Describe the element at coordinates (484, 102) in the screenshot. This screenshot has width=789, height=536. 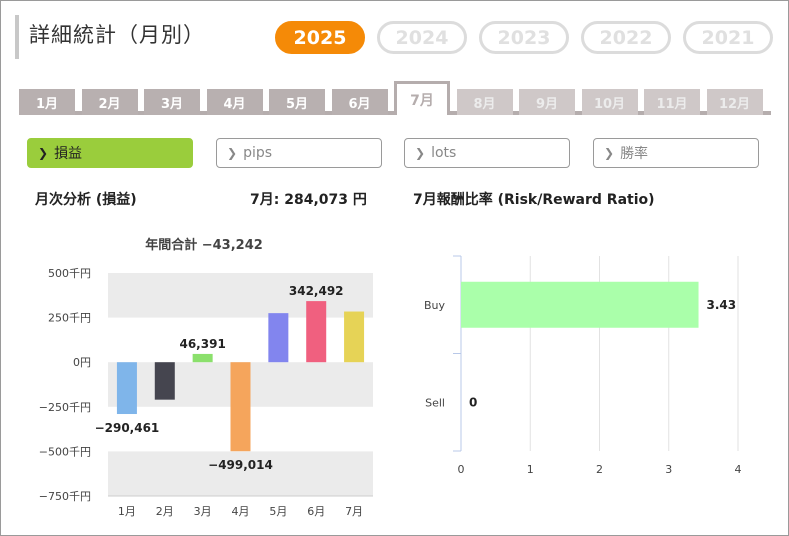
I see `tab-month-8: 8月` at that location.